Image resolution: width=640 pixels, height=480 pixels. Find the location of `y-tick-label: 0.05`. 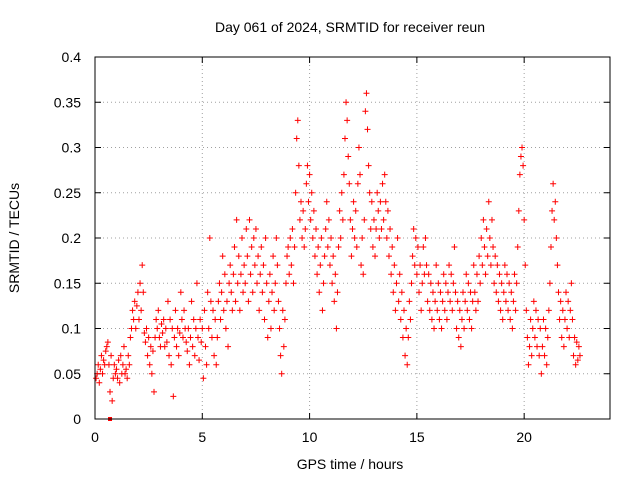

y-tick-label: 0.05 is located at coordinates (67, 374).